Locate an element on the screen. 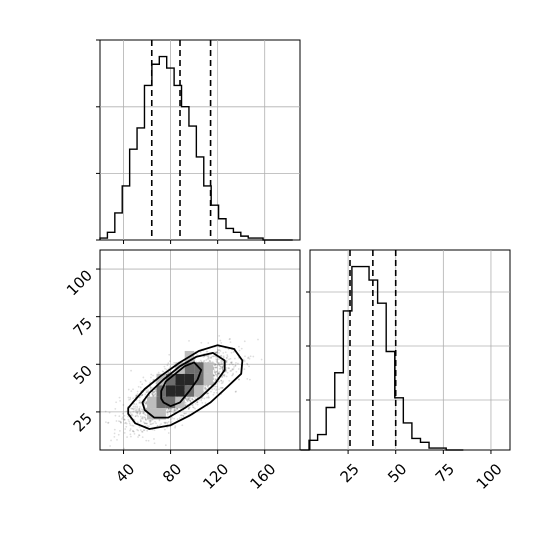 The image size is (550, 550). y-axis-ticks: 25 50 75 100 is located at coordinates (81, 350).